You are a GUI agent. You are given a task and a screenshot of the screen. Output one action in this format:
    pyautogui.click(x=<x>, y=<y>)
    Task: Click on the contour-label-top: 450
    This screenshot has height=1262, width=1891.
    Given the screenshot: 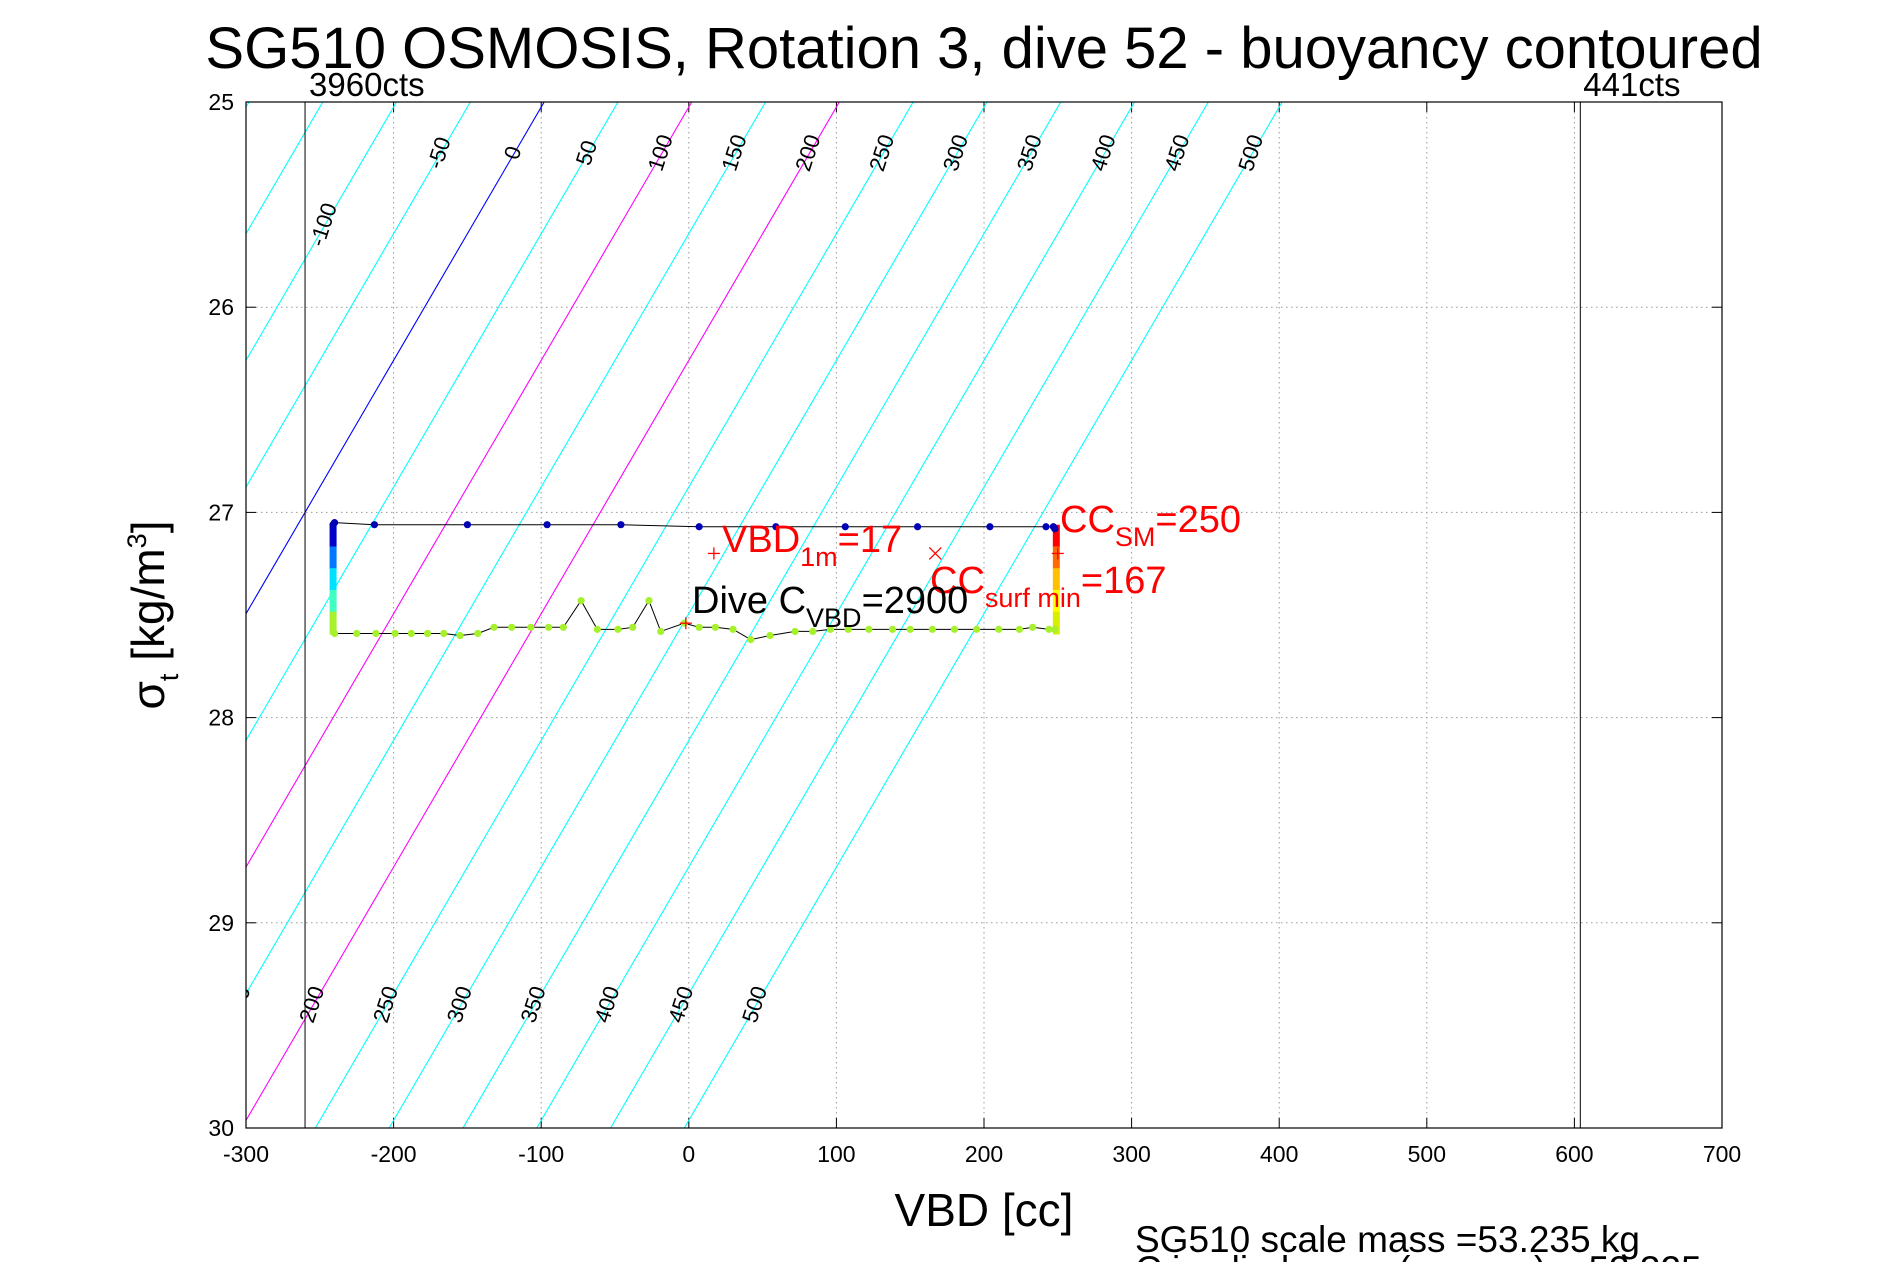 What is the action you would take?
    pyautogui.click(x=1176, y=152)
    